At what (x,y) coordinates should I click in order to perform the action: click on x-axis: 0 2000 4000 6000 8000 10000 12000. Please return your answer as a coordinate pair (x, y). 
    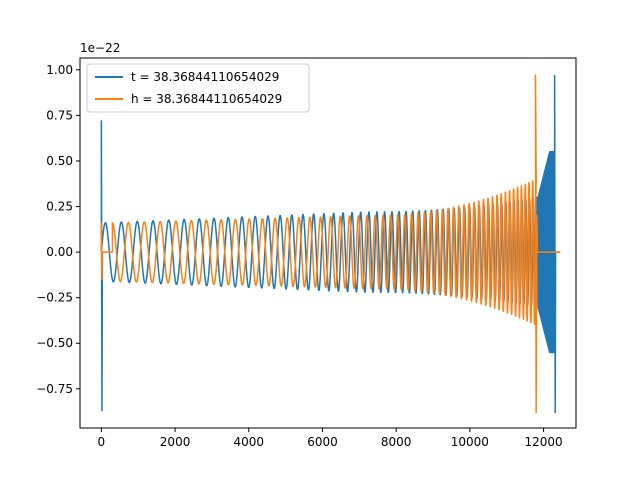
    Looking at the image, I should click on (330, 438).